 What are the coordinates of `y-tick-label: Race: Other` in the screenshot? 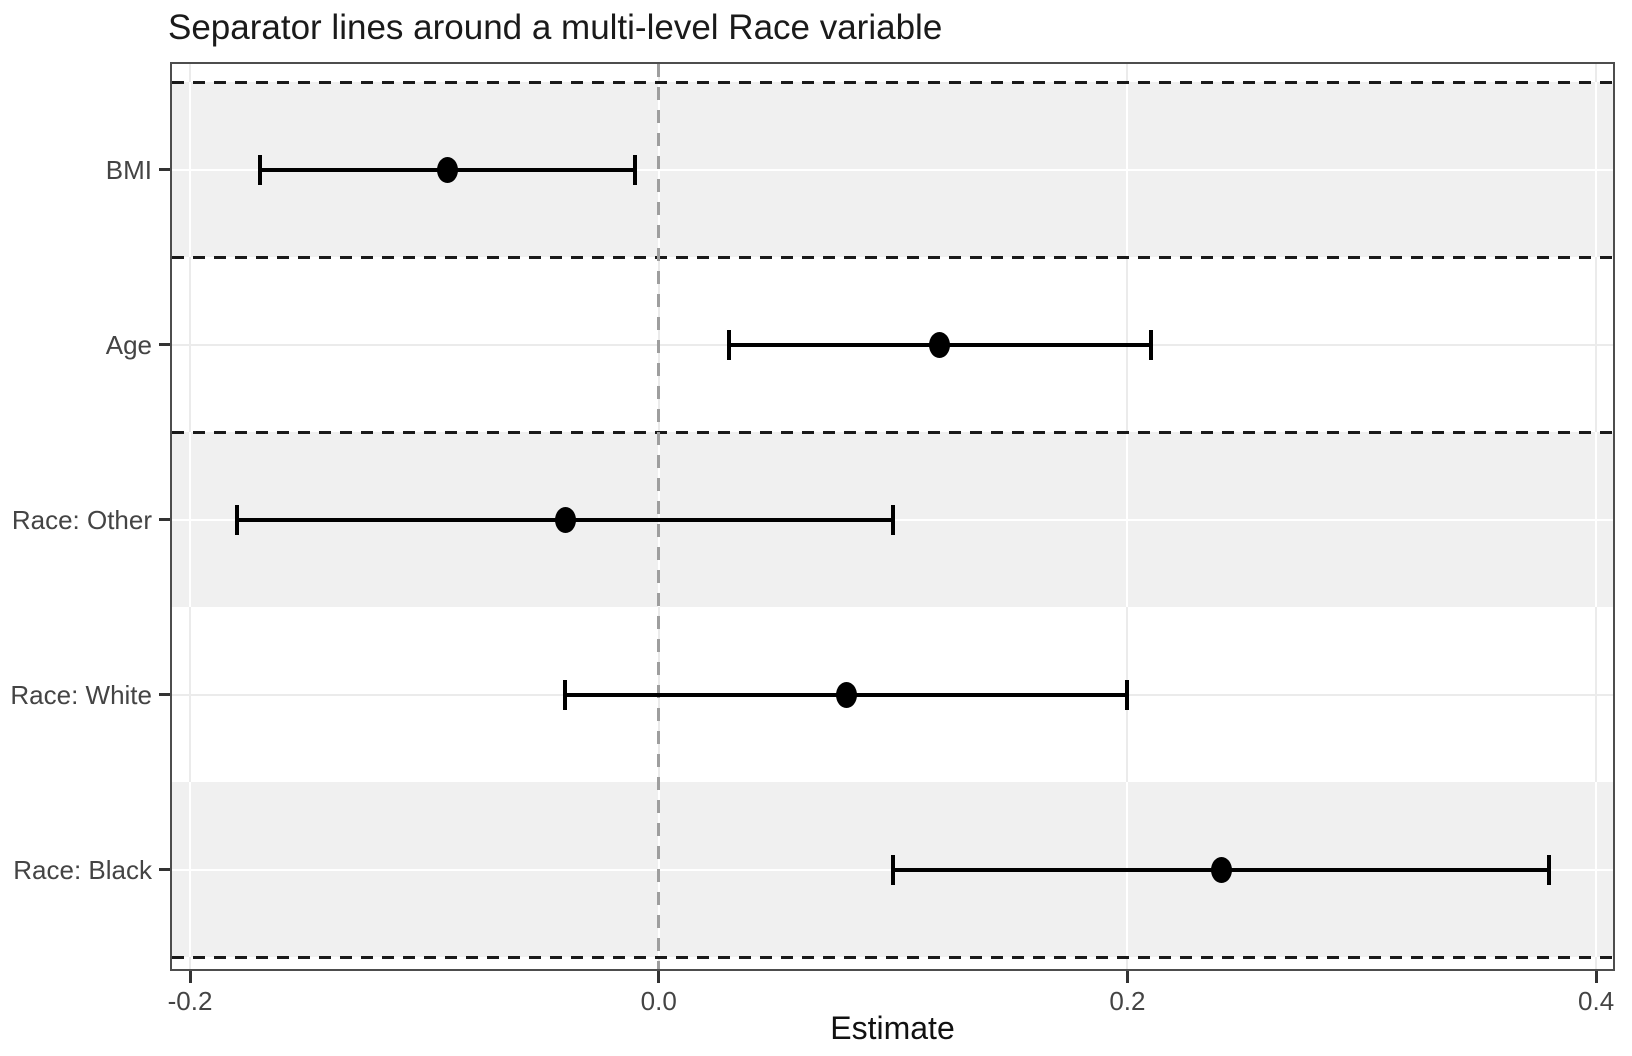 It's located at (81, 519).